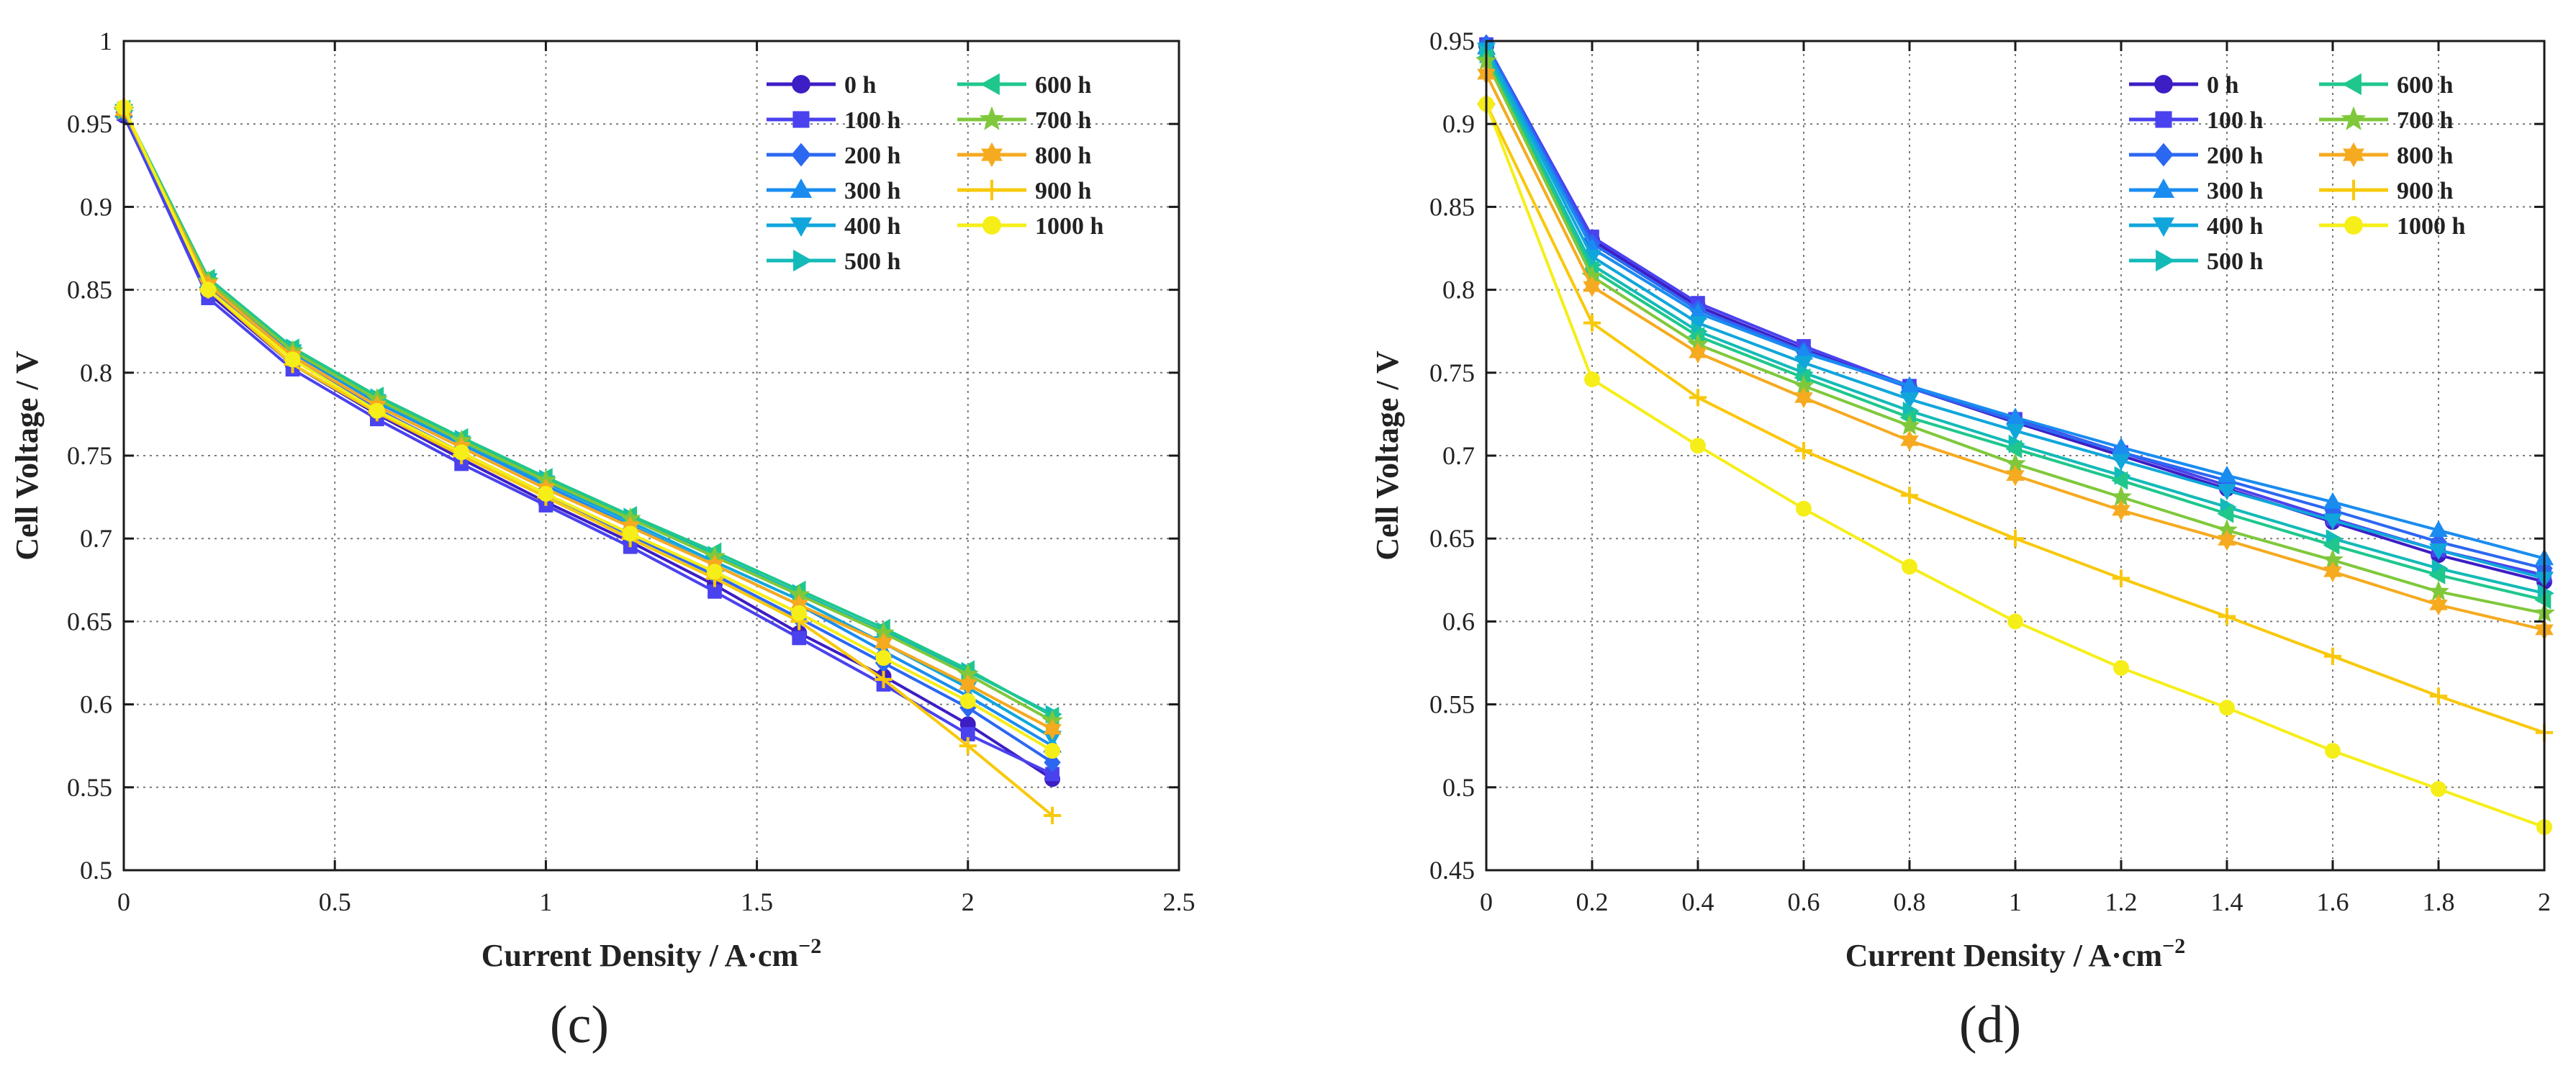 The image size is (2576, 1066). I want to click on legend-item-200h: 200 h, so click(834, 156).